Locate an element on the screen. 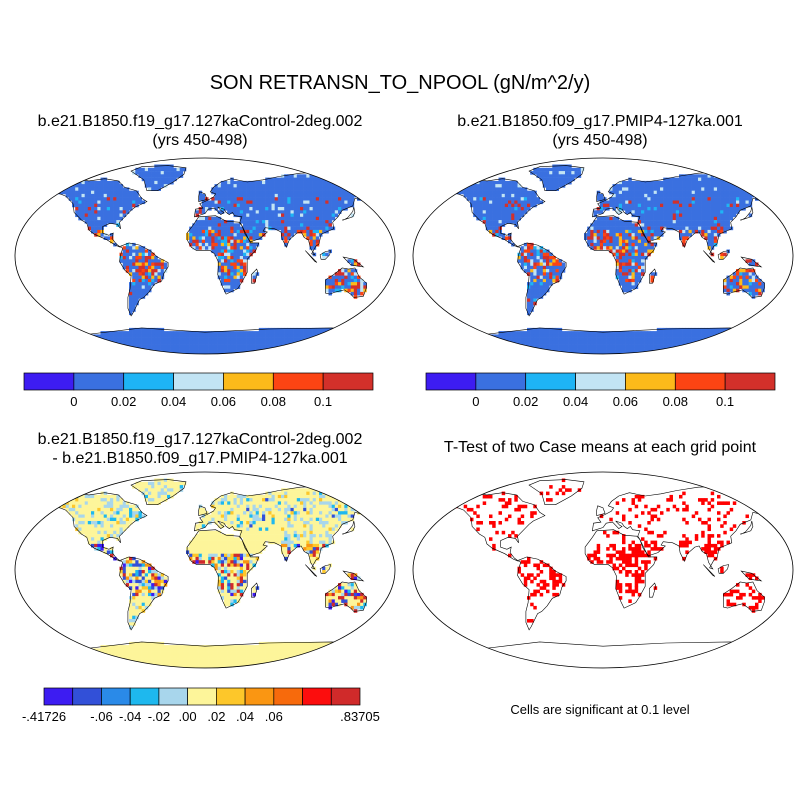 The image size is (800, 800). coastline is located at coordinates (311, 256).